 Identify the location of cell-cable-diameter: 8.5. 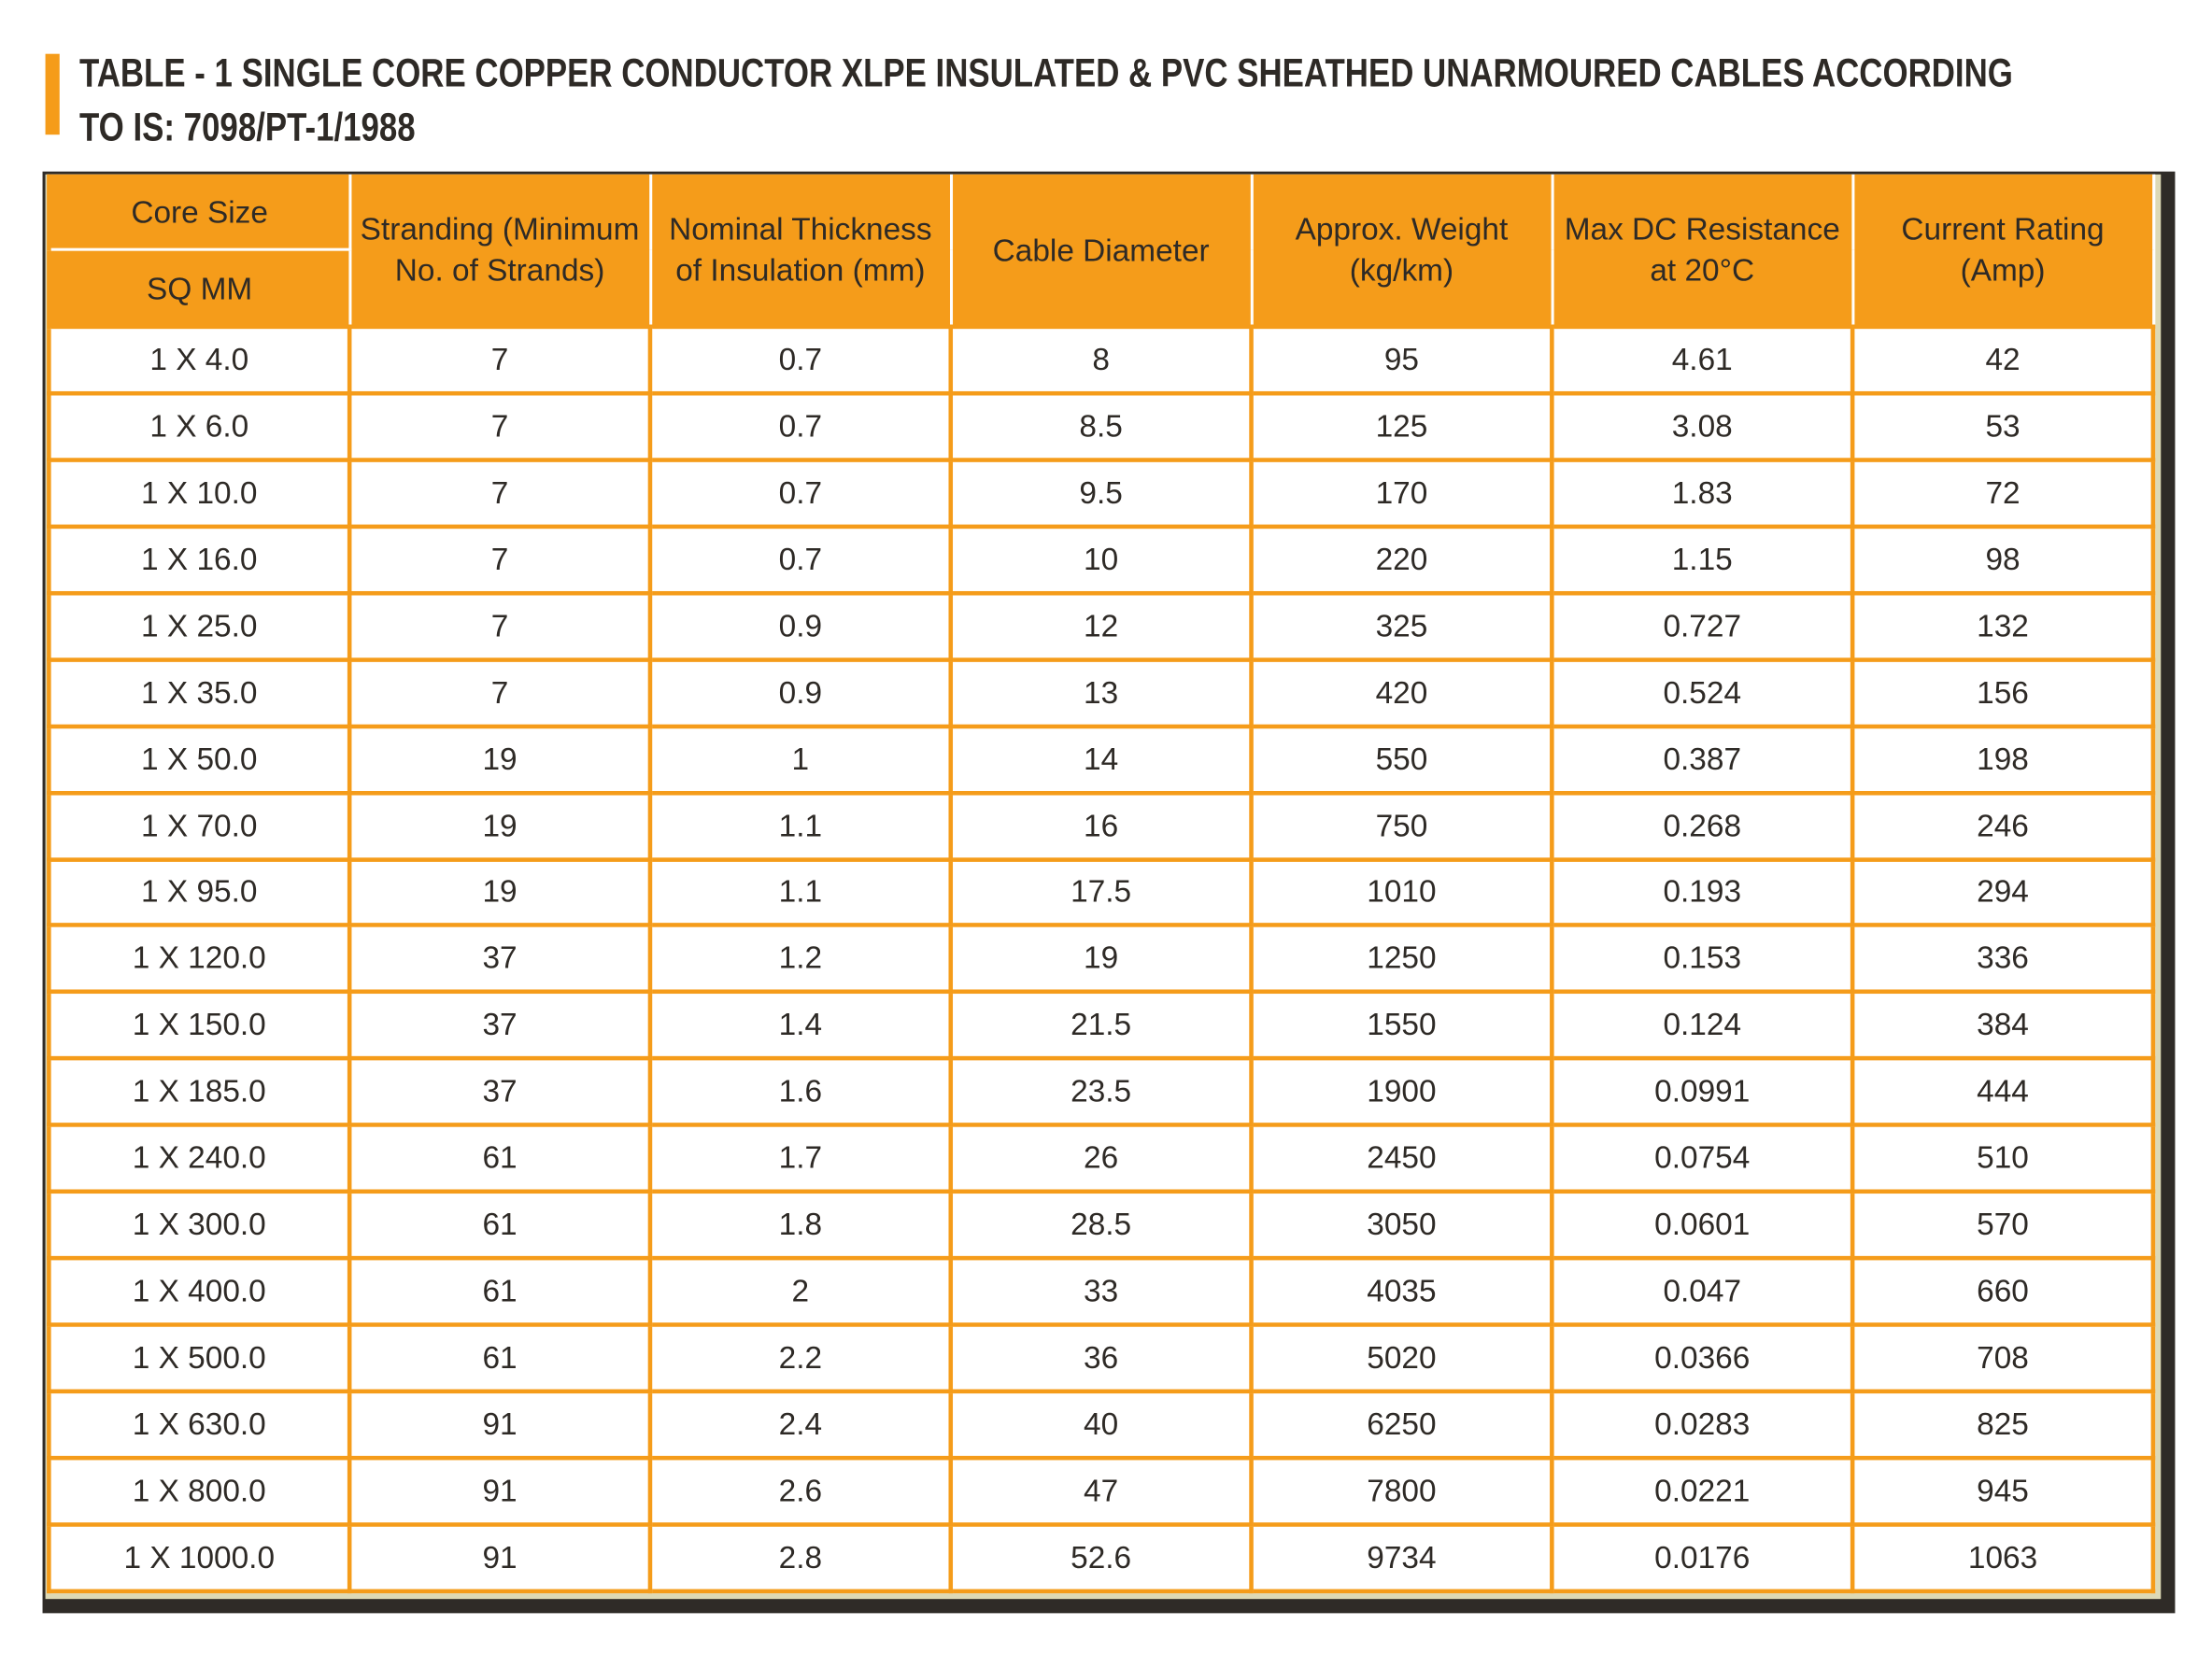
(1101, 426).